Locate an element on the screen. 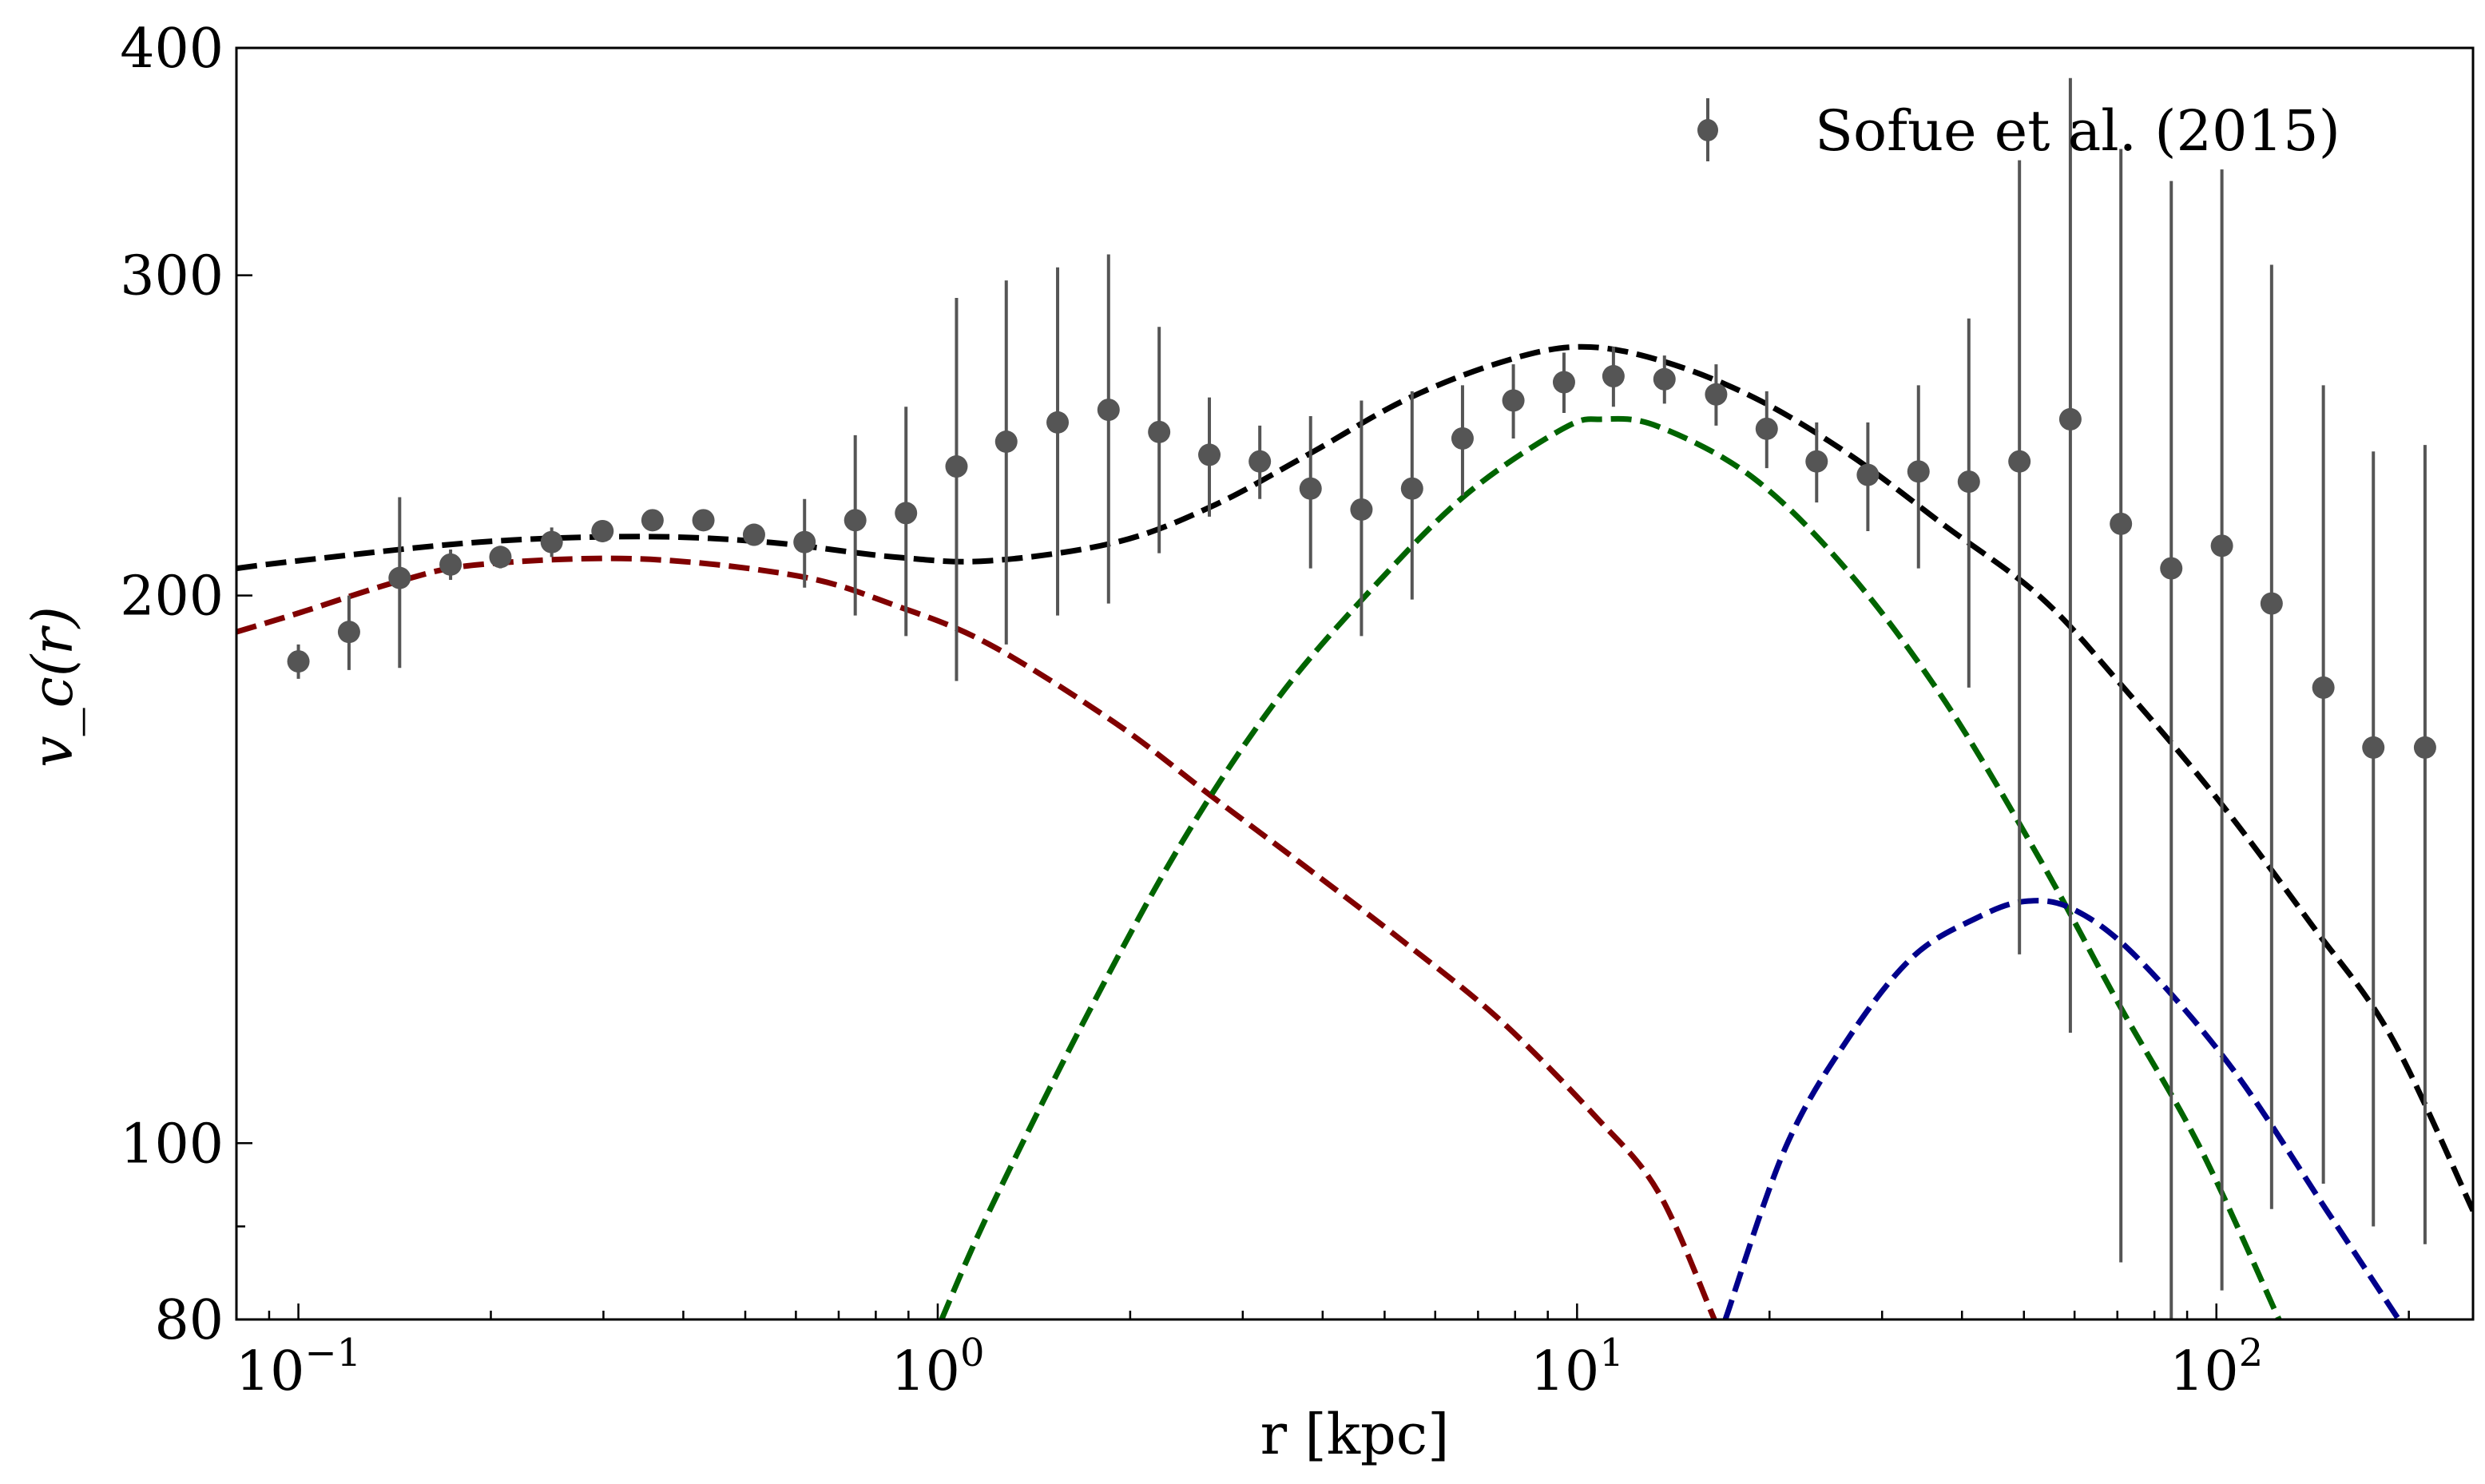 The height and width of the screenshot is (1484, 2485). x-tick-label: 10¹ is located at coordinates (1577, 1367).